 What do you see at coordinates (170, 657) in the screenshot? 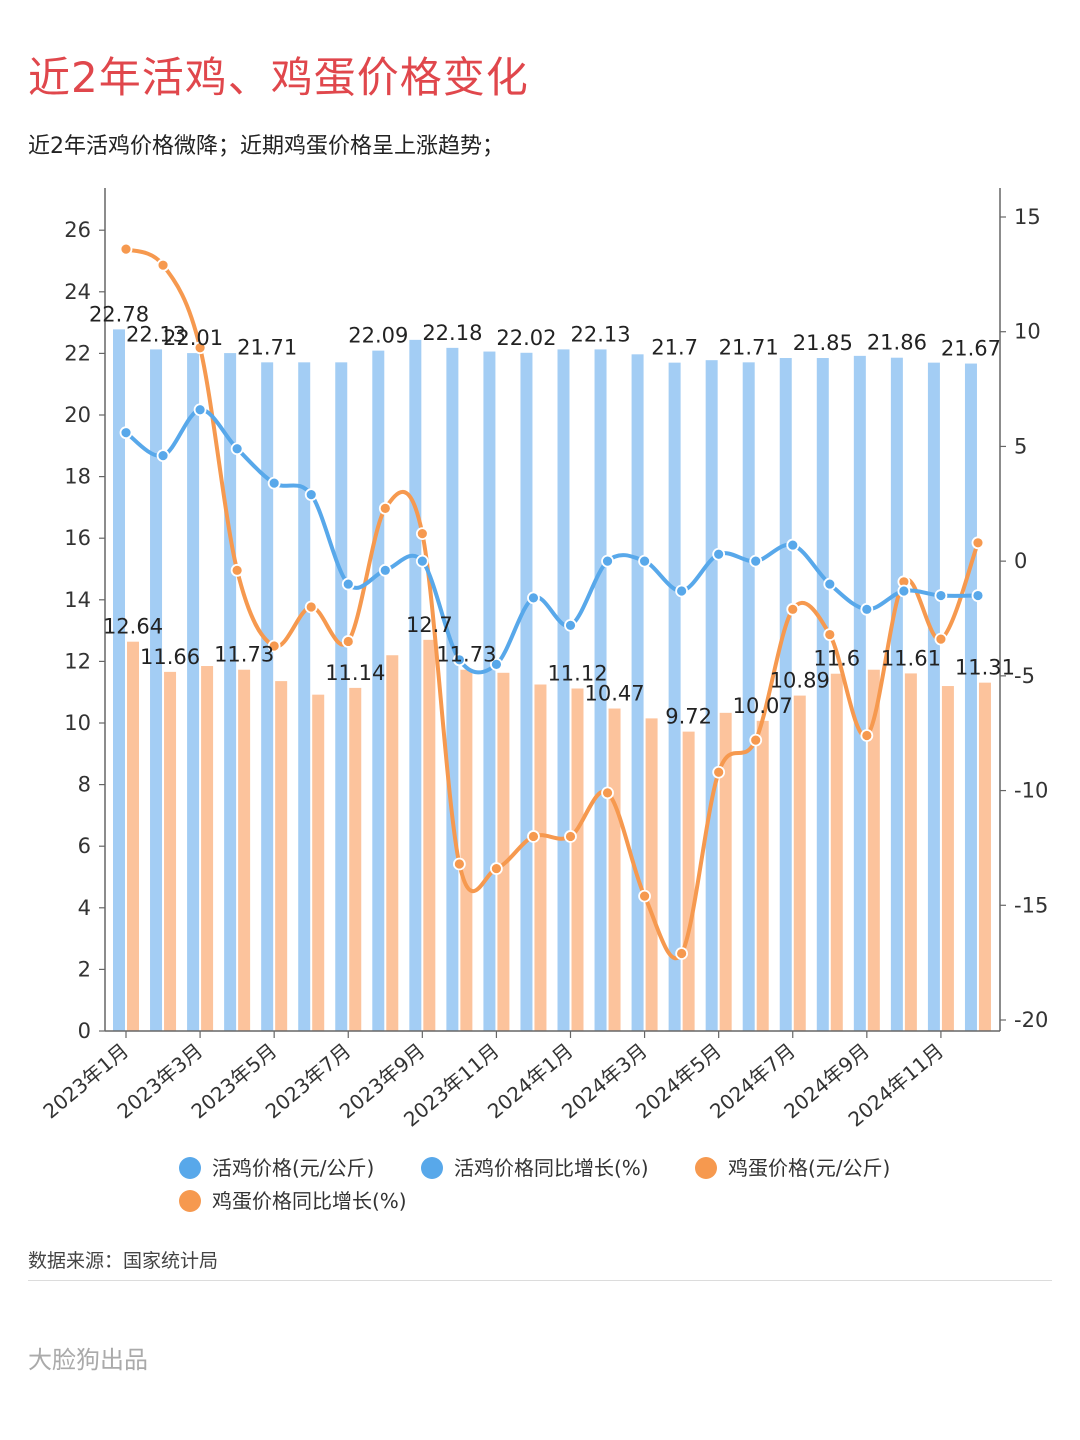
I see `egg-price-label: 11.66` at bounding box center [170, 657].